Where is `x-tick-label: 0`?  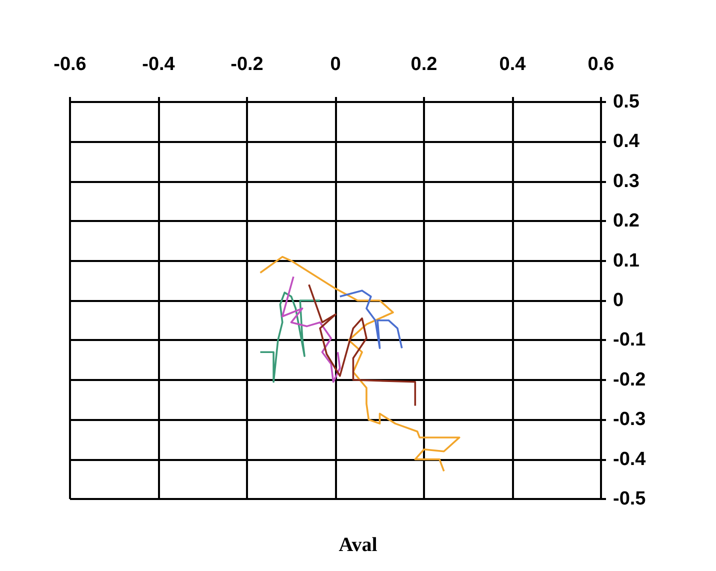 x-tick-label: 0 is located at coordinates (335, 64).